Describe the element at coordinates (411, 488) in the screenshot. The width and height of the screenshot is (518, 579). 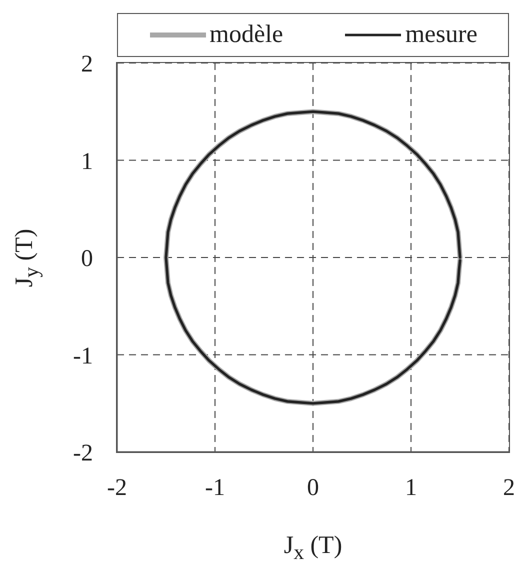
I see `x-tick-label: 1` at that location.